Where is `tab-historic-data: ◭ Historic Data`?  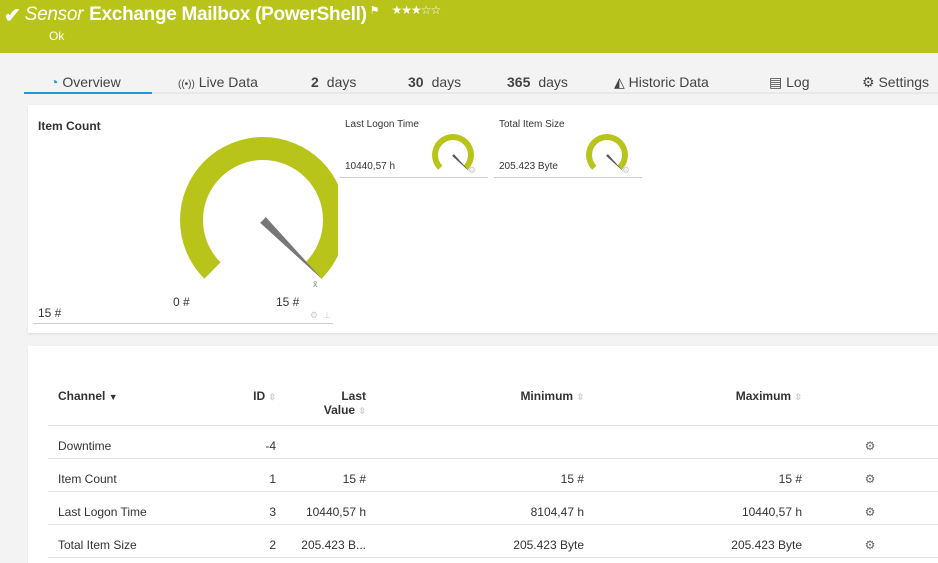 tab-historic-data: ◭ Historic Data is located at coordinates (661, 82).